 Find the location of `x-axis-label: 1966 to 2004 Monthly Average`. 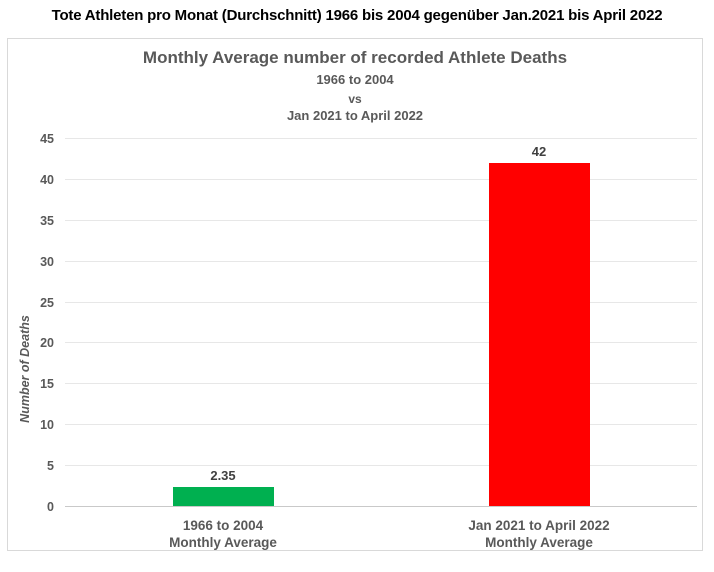

x-axis-label: 1966 to 2004 Monthly Average is located at coordinates (223, 534).